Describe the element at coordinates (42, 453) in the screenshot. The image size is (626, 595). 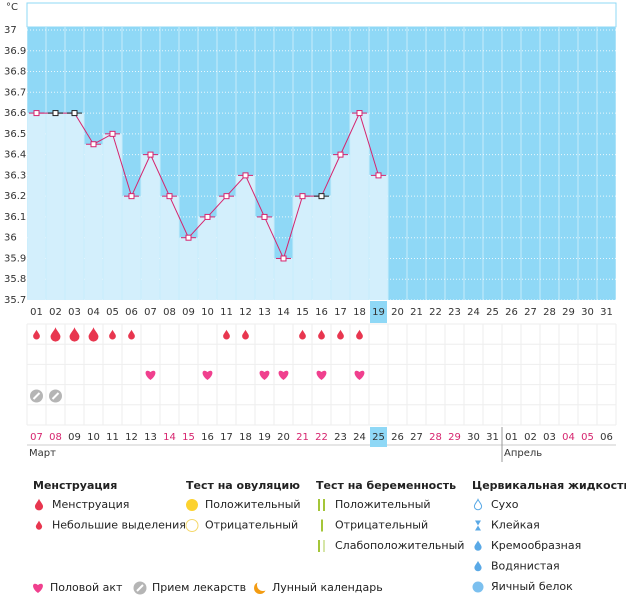
I see `month-label: Март` at that location.